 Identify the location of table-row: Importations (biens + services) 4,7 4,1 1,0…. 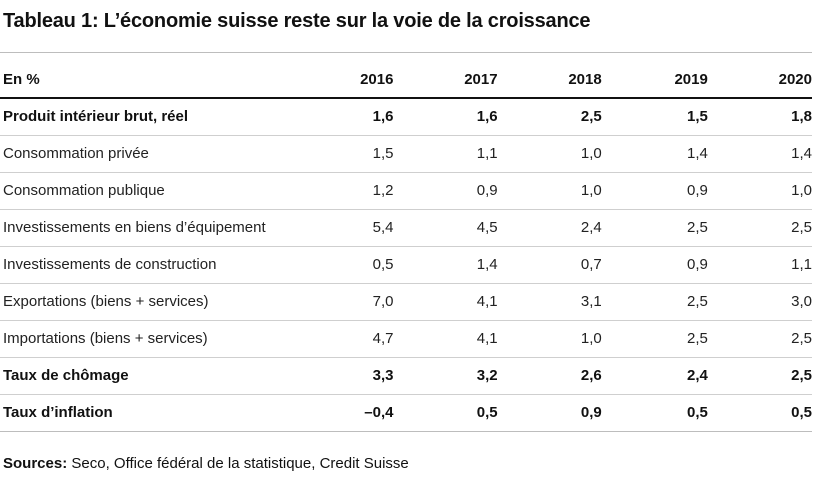
(406, 338).